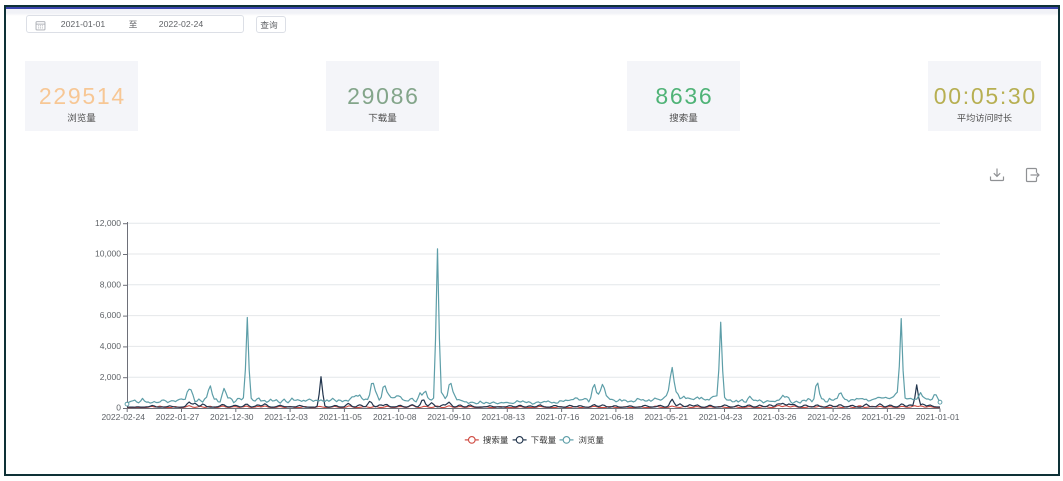 The height and width of the screenshot is (481, 1063). What do you see at coordinates (395, 417) in the screenshot?
I see `svg-text: 2021-10-08` at bounding box center [395, 417].